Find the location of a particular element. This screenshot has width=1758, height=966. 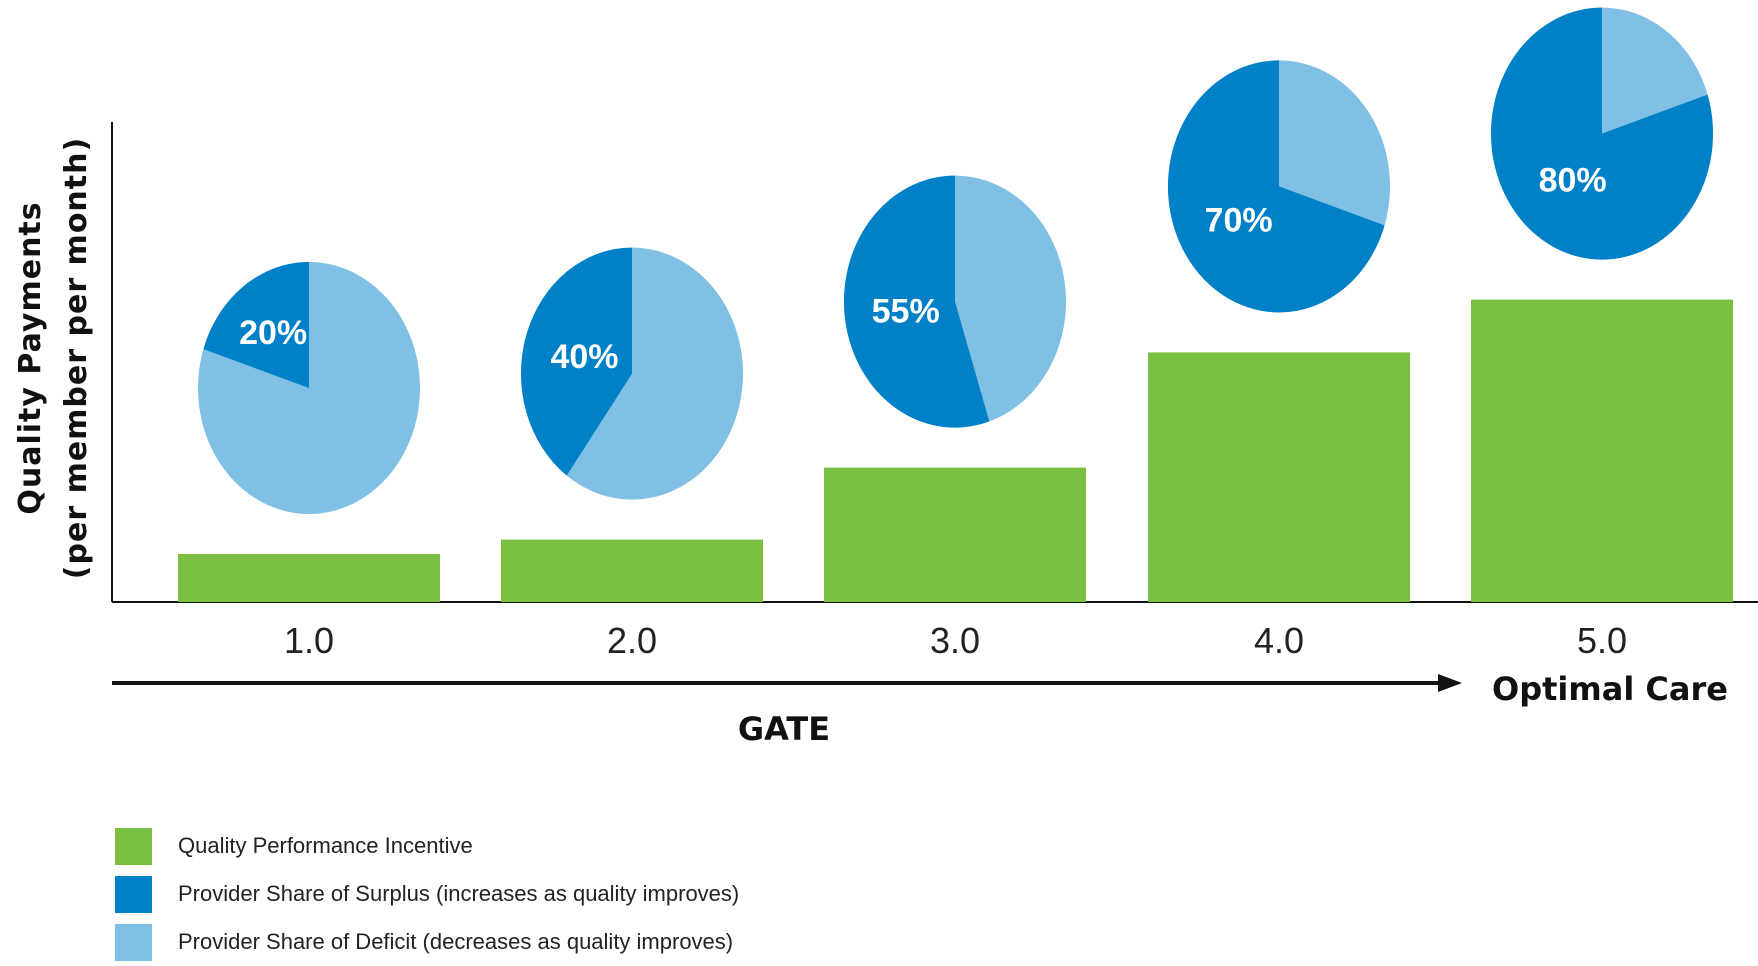

tick-labels: 1.0 2.0 3.0 4.0 5.0 is located at coordinates (955, 640).